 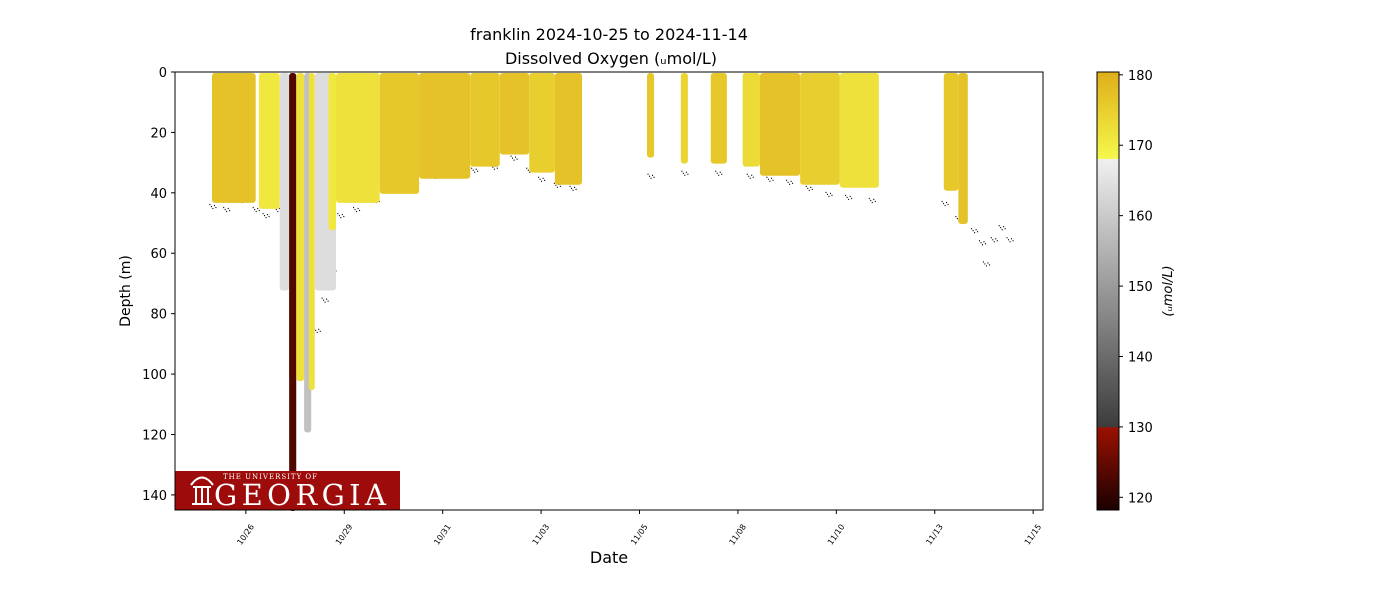 I want to click on x-tick-label: 11/08, so click(x=738, y=535).